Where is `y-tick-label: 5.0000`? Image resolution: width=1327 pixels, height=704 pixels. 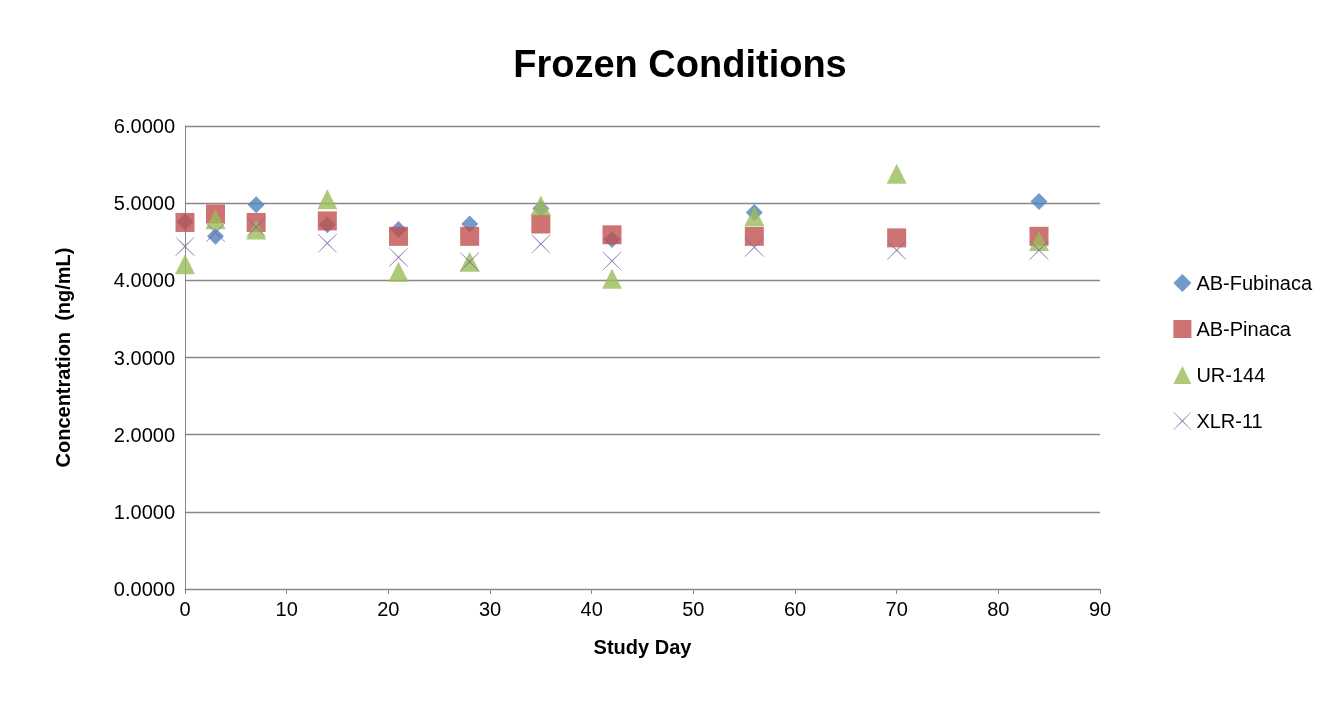 y-tick-label: 5.0000 is located at coordinates (144, 203).